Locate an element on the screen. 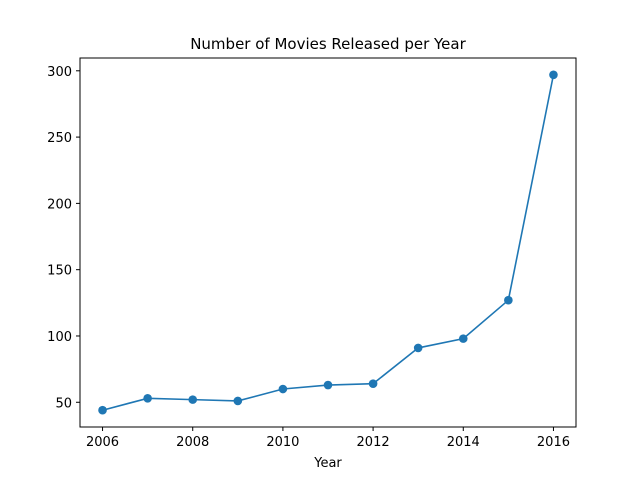 The image size is (640, 480). x-tick-label: 2010 is located at coordinates (282, 442).